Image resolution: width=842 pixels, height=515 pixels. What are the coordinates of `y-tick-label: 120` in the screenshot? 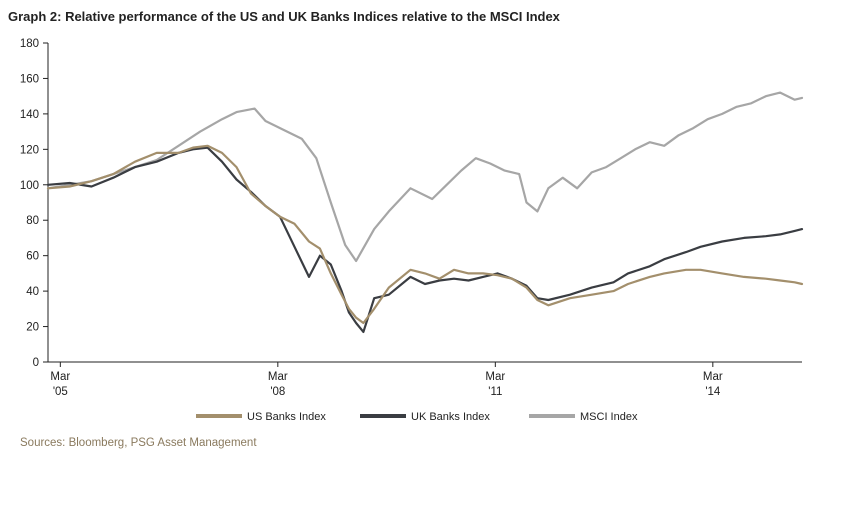 It's located at (29, 150).